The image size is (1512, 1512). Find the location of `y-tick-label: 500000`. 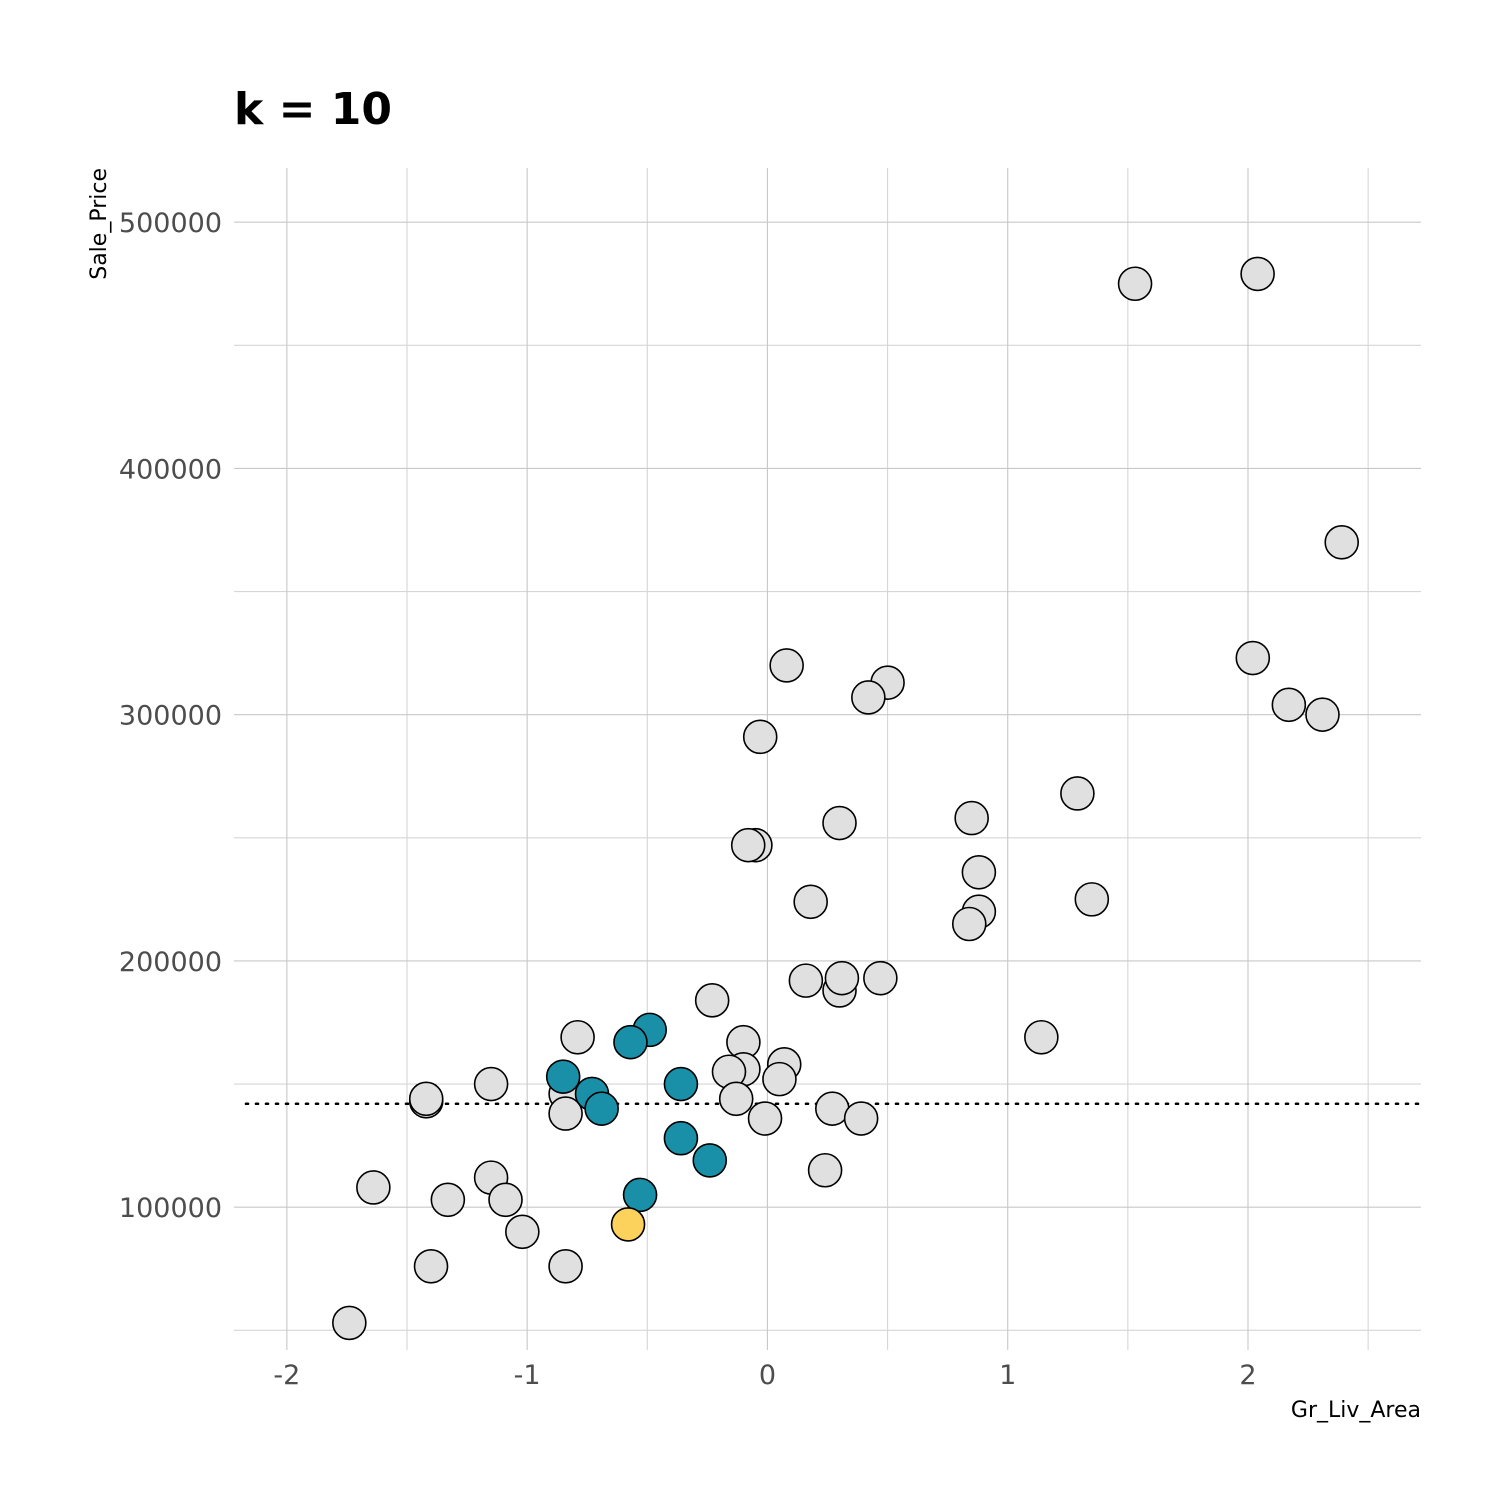

y-tick-label: 500000 is located at coordinates (170, 223).